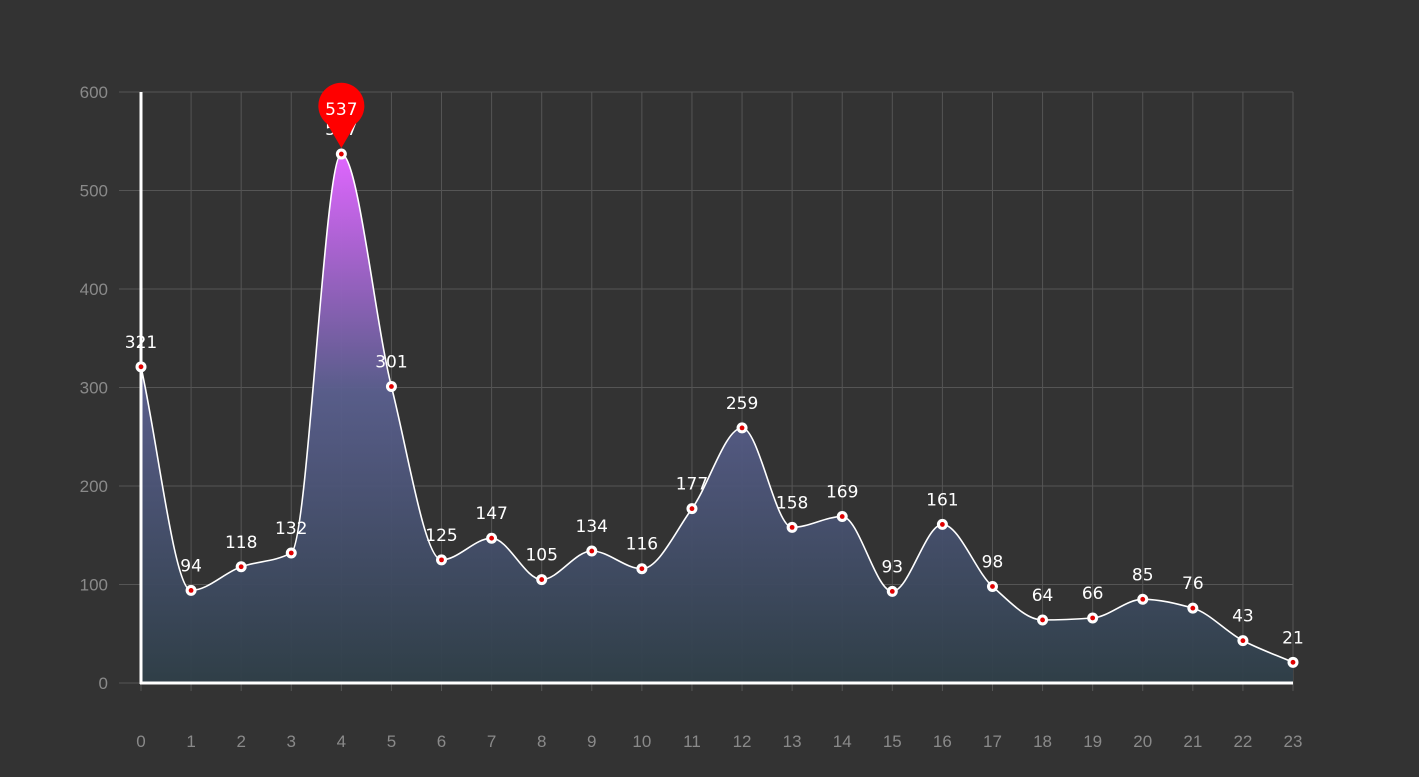 Image resolution: width=1419 pixels, height=777 pixels. I want to click on max-pin-shape, so click(341, 115).